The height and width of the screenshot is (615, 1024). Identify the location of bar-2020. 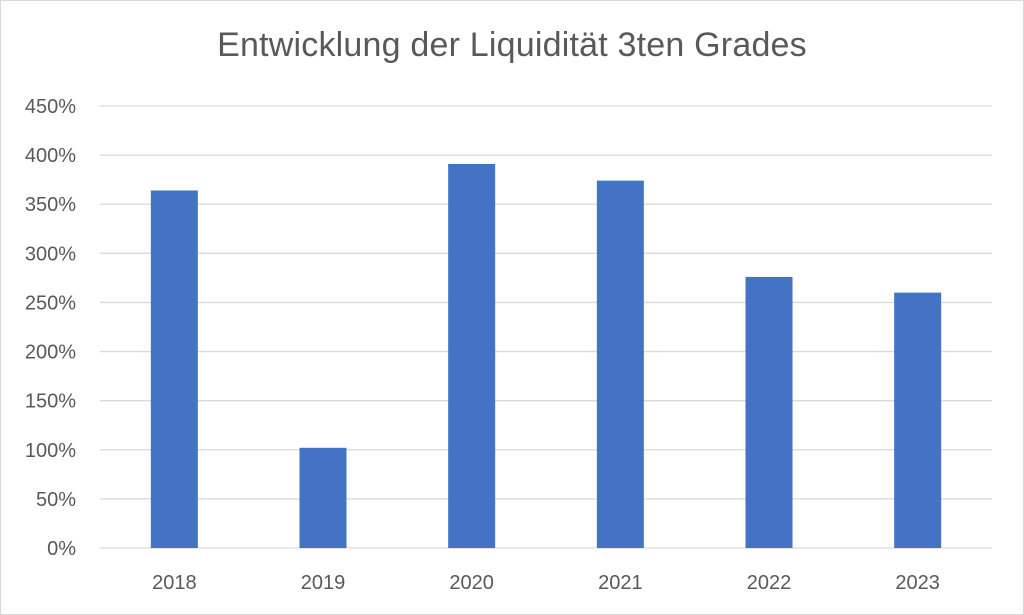
(472, 355).